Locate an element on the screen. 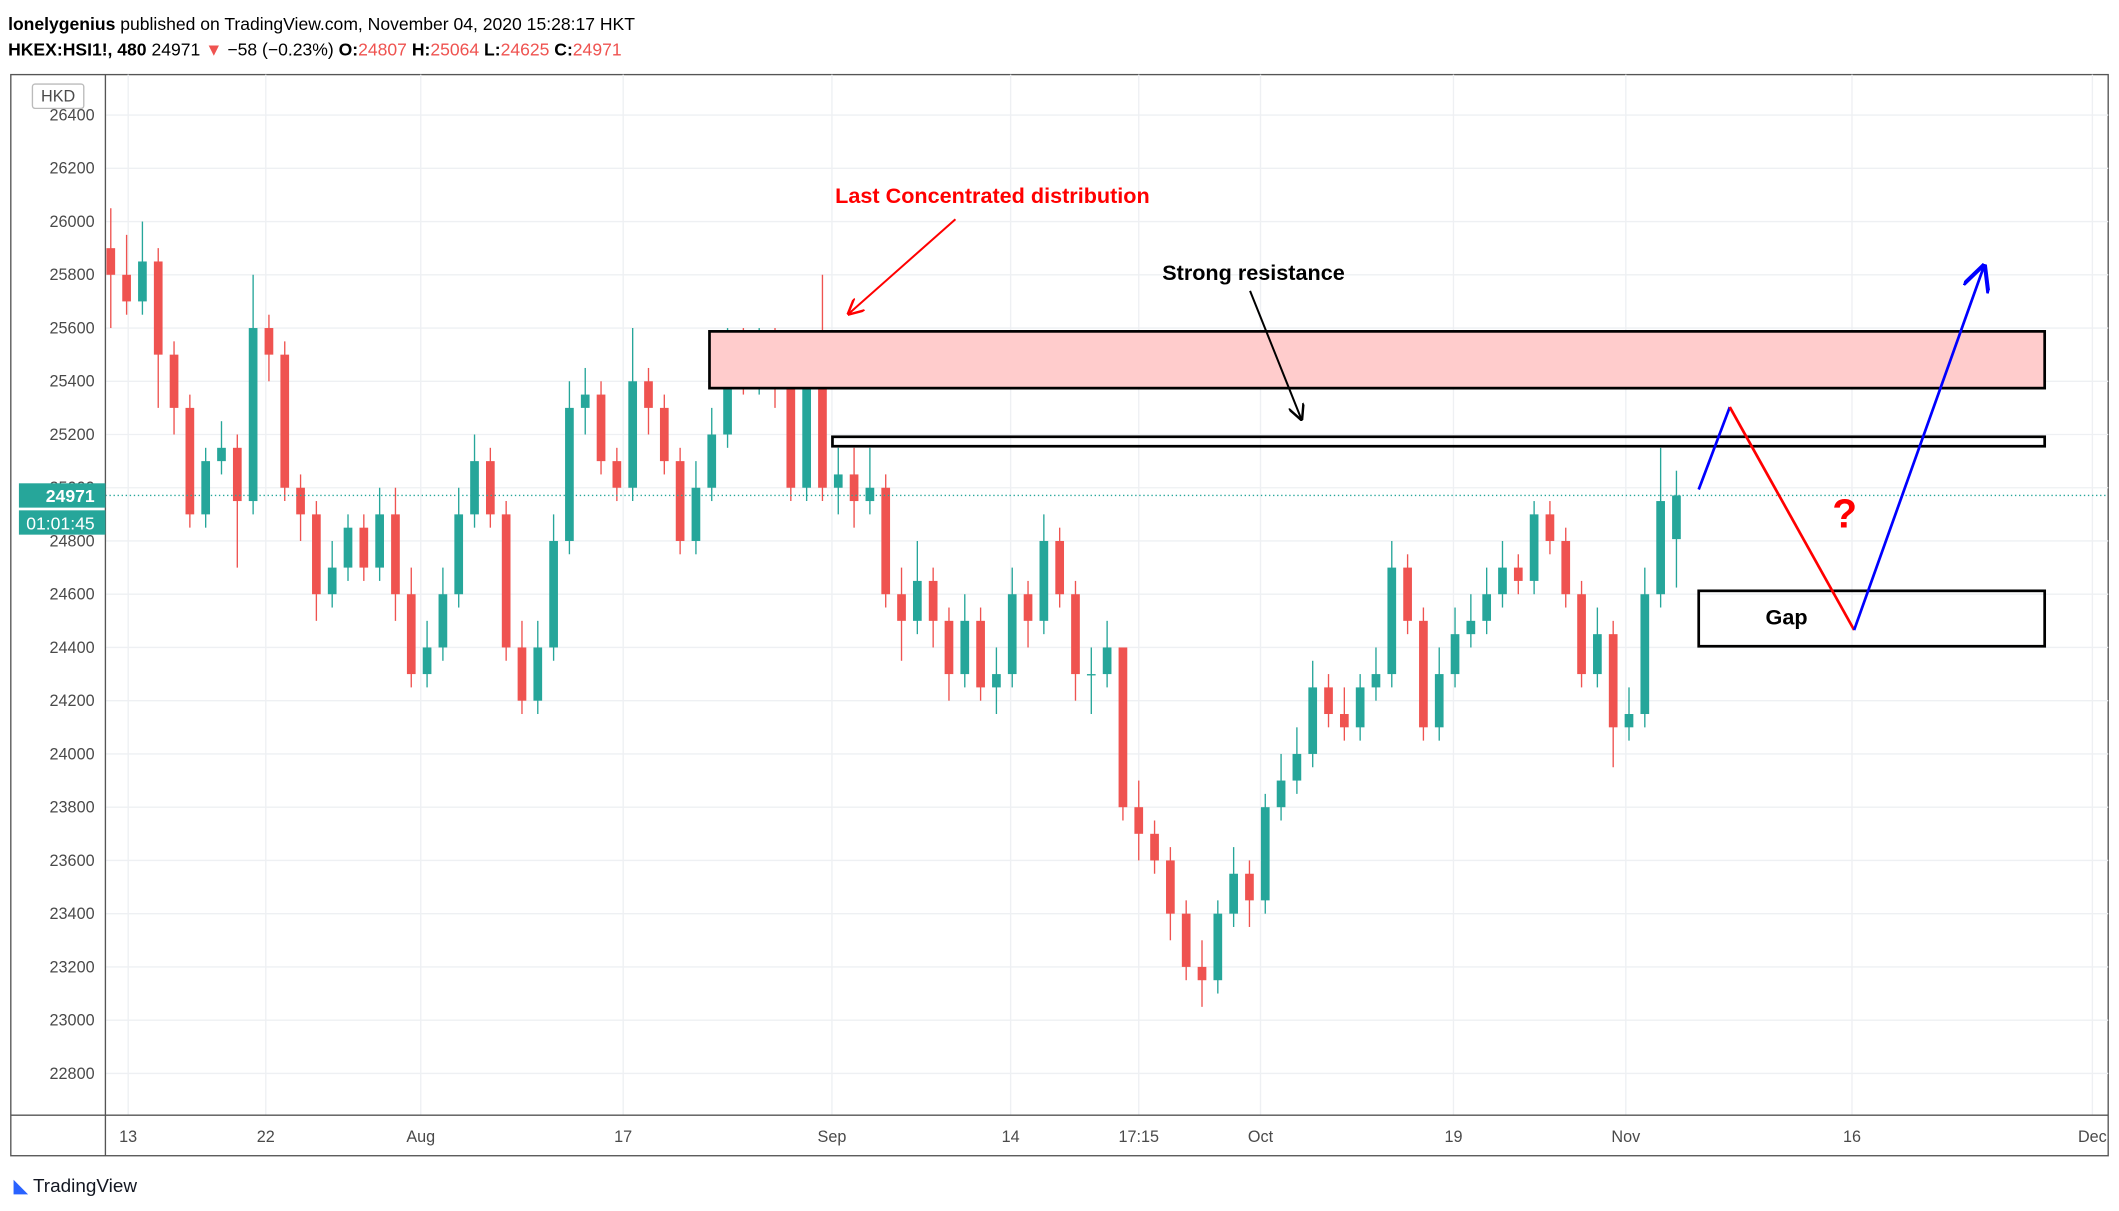  c-label: C: is located at coordinates (563, 50).